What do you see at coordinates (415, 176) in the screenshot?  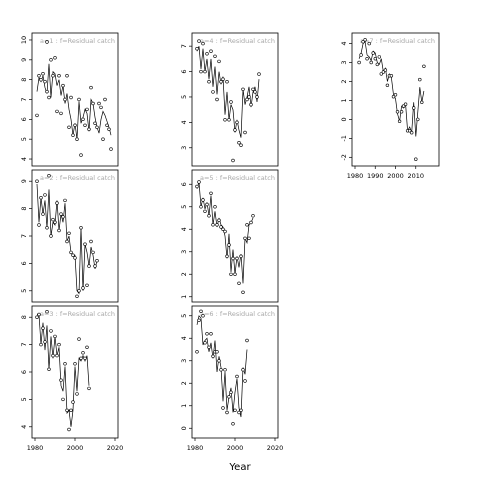 I see `x-tick-label: 2010` at bounding box center [415, 176].